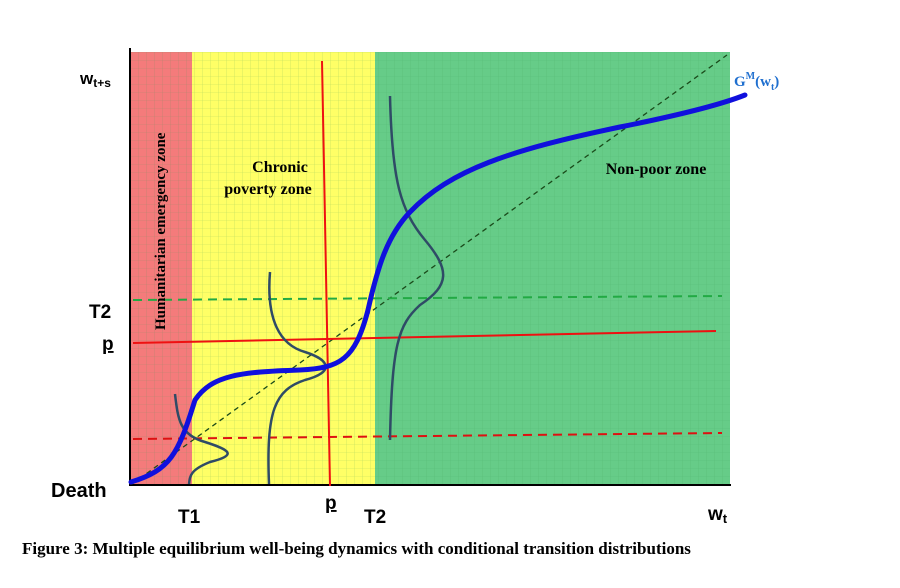  What do you see at coordinates (717, 515) in the screenshot?
I see `x-axis-label: wt` at bounding box center [717, 515].